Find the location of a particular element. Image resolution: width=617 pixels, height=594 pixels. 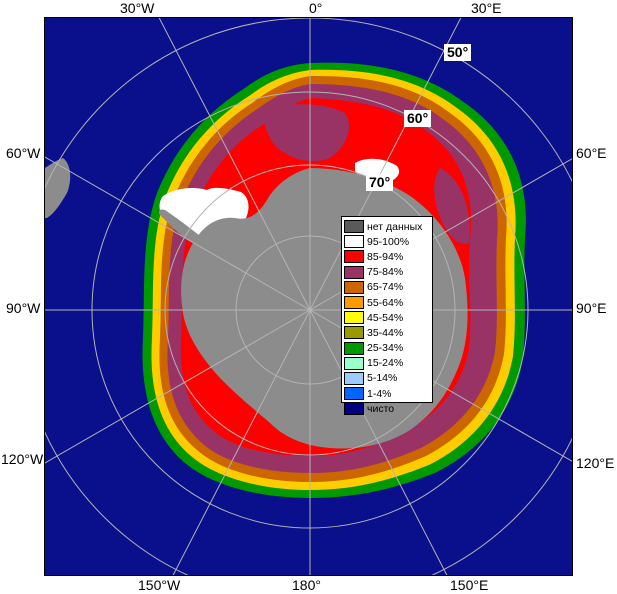

legend-item: 25-34% is located at coordinates (388, 348).